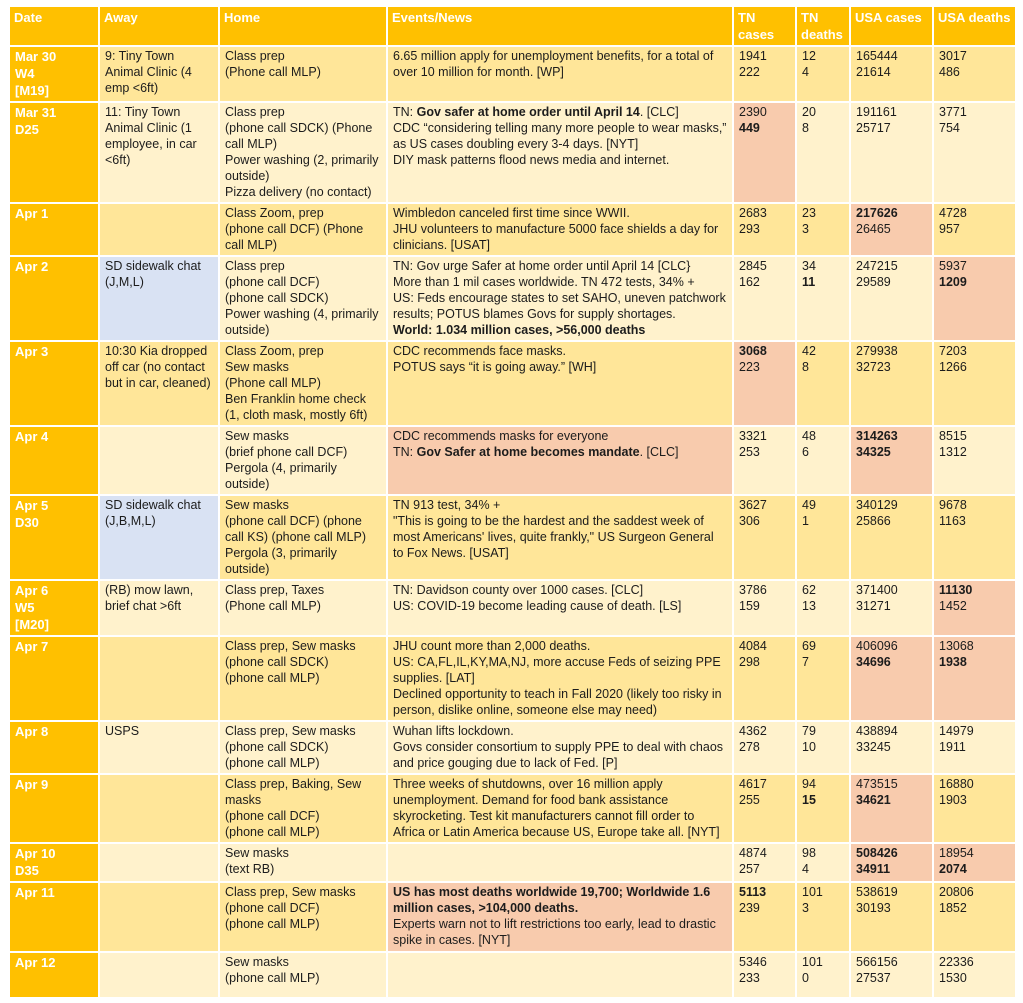 Image resolution: width=1023 pixels, height=1003 pixels. Describe the element at coordinates (891, 808) in the screenshot. I see `usa-cases-cell: 473515 34621` at that location.